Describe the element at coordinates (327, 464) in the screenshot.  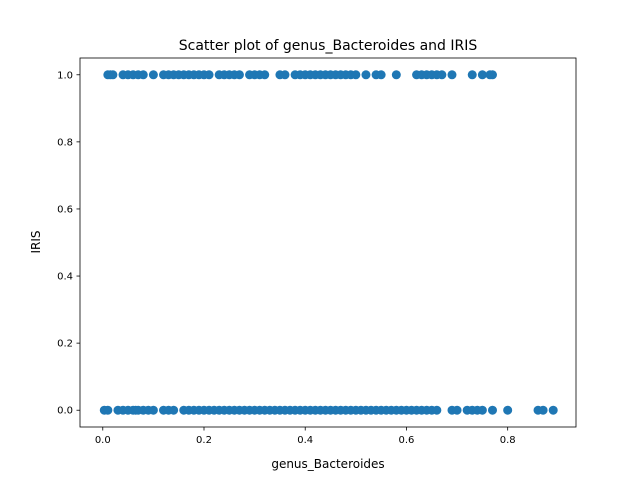
I see `x-axis-label: genus_Bacteroides` at that location.